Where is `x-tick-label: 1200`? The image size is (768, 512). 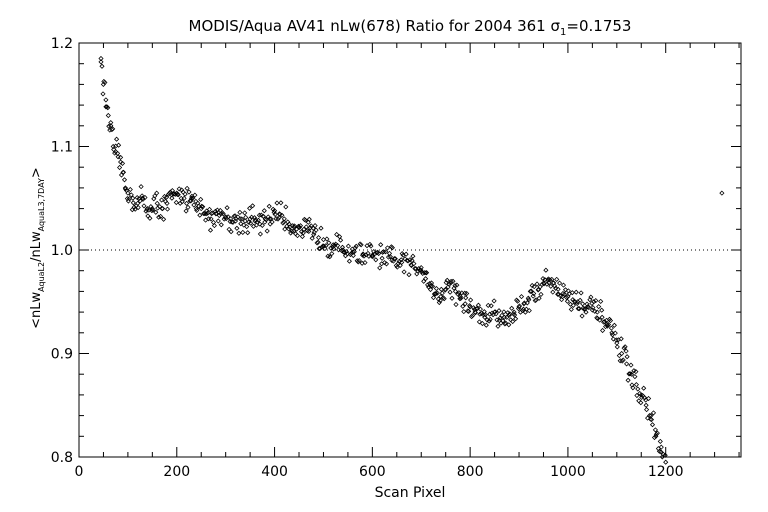 x-tick-label: 1200 is located at coordinates (666, 472).